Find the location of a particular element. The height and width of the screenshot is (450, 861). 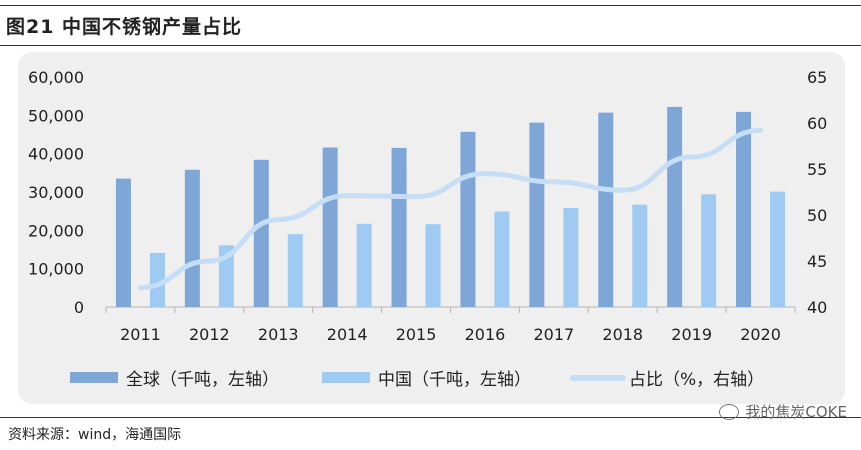

figure-title: 图21 中国不锈钢产量占比 is located at coordinates (124, 27).